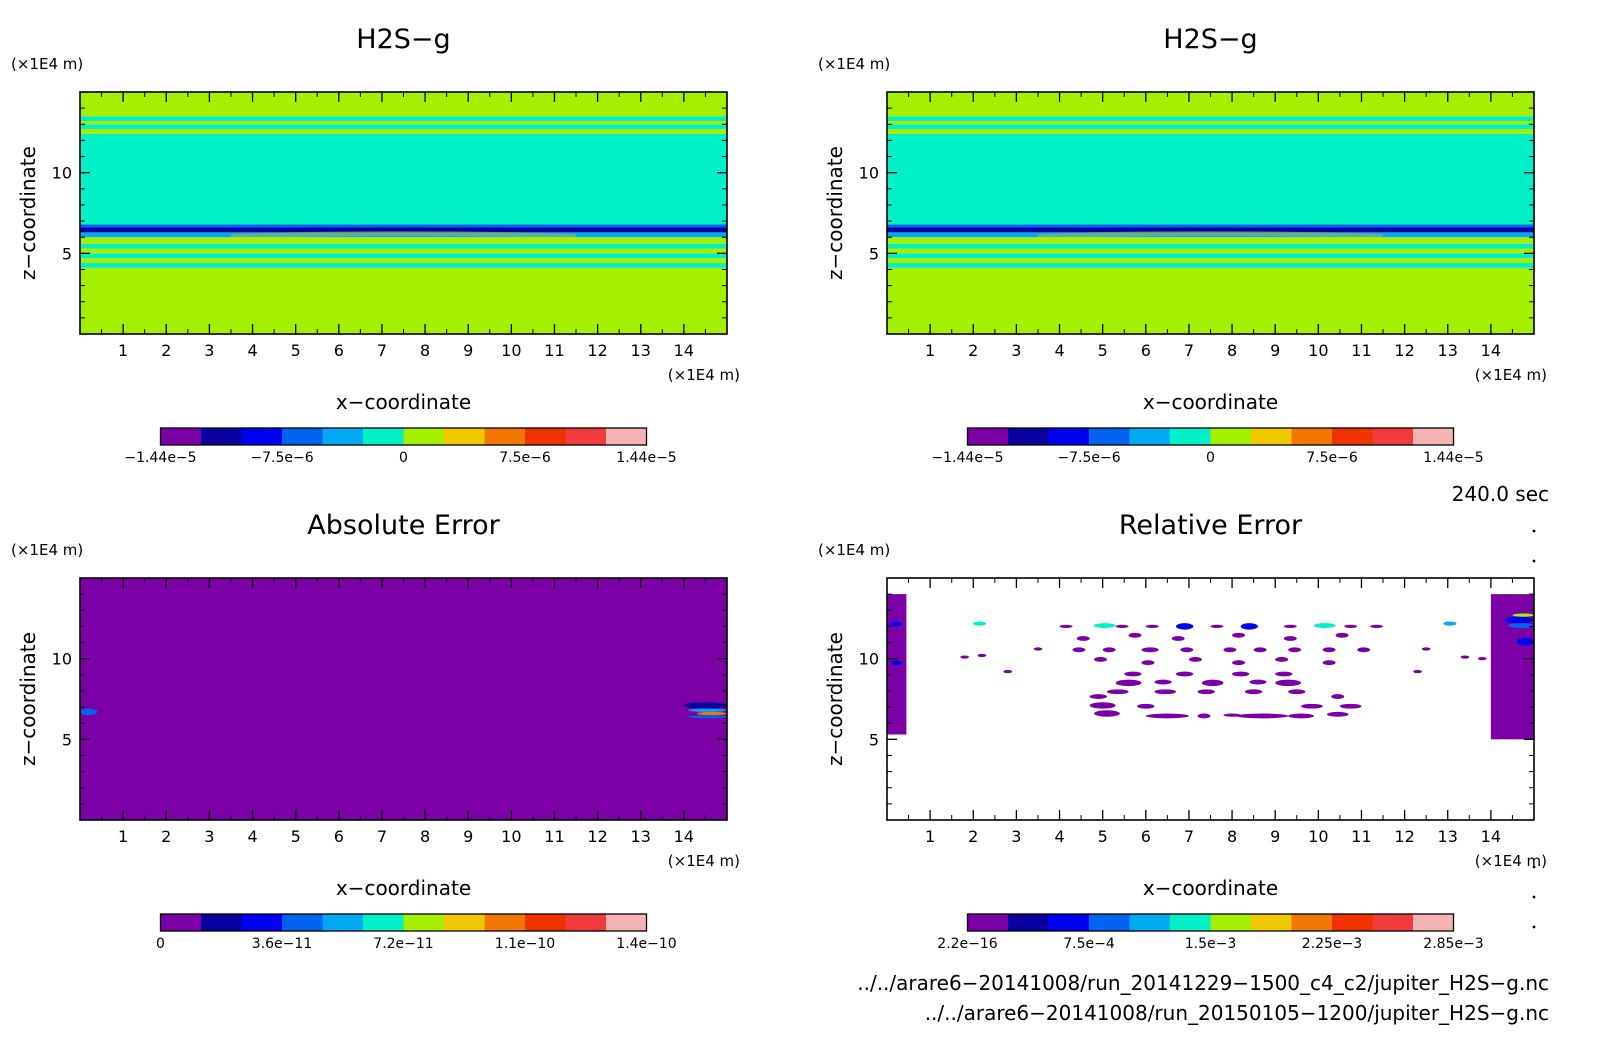 The height and width of the screenshot is (1054, 1604). Describe the element at coordinates (339, 836) in the screenshot. I see `x-tick-label: 6` at that location.